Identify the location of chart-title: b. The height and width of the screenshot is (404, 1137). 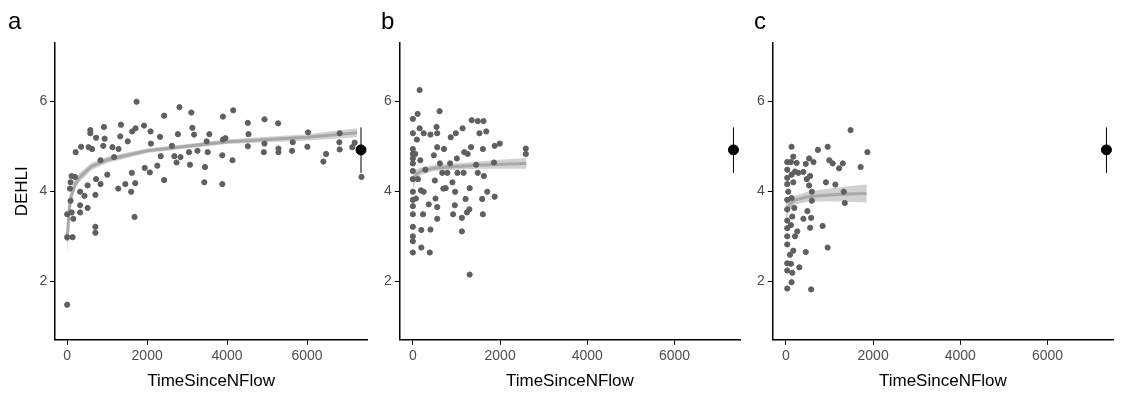
(388, 21).